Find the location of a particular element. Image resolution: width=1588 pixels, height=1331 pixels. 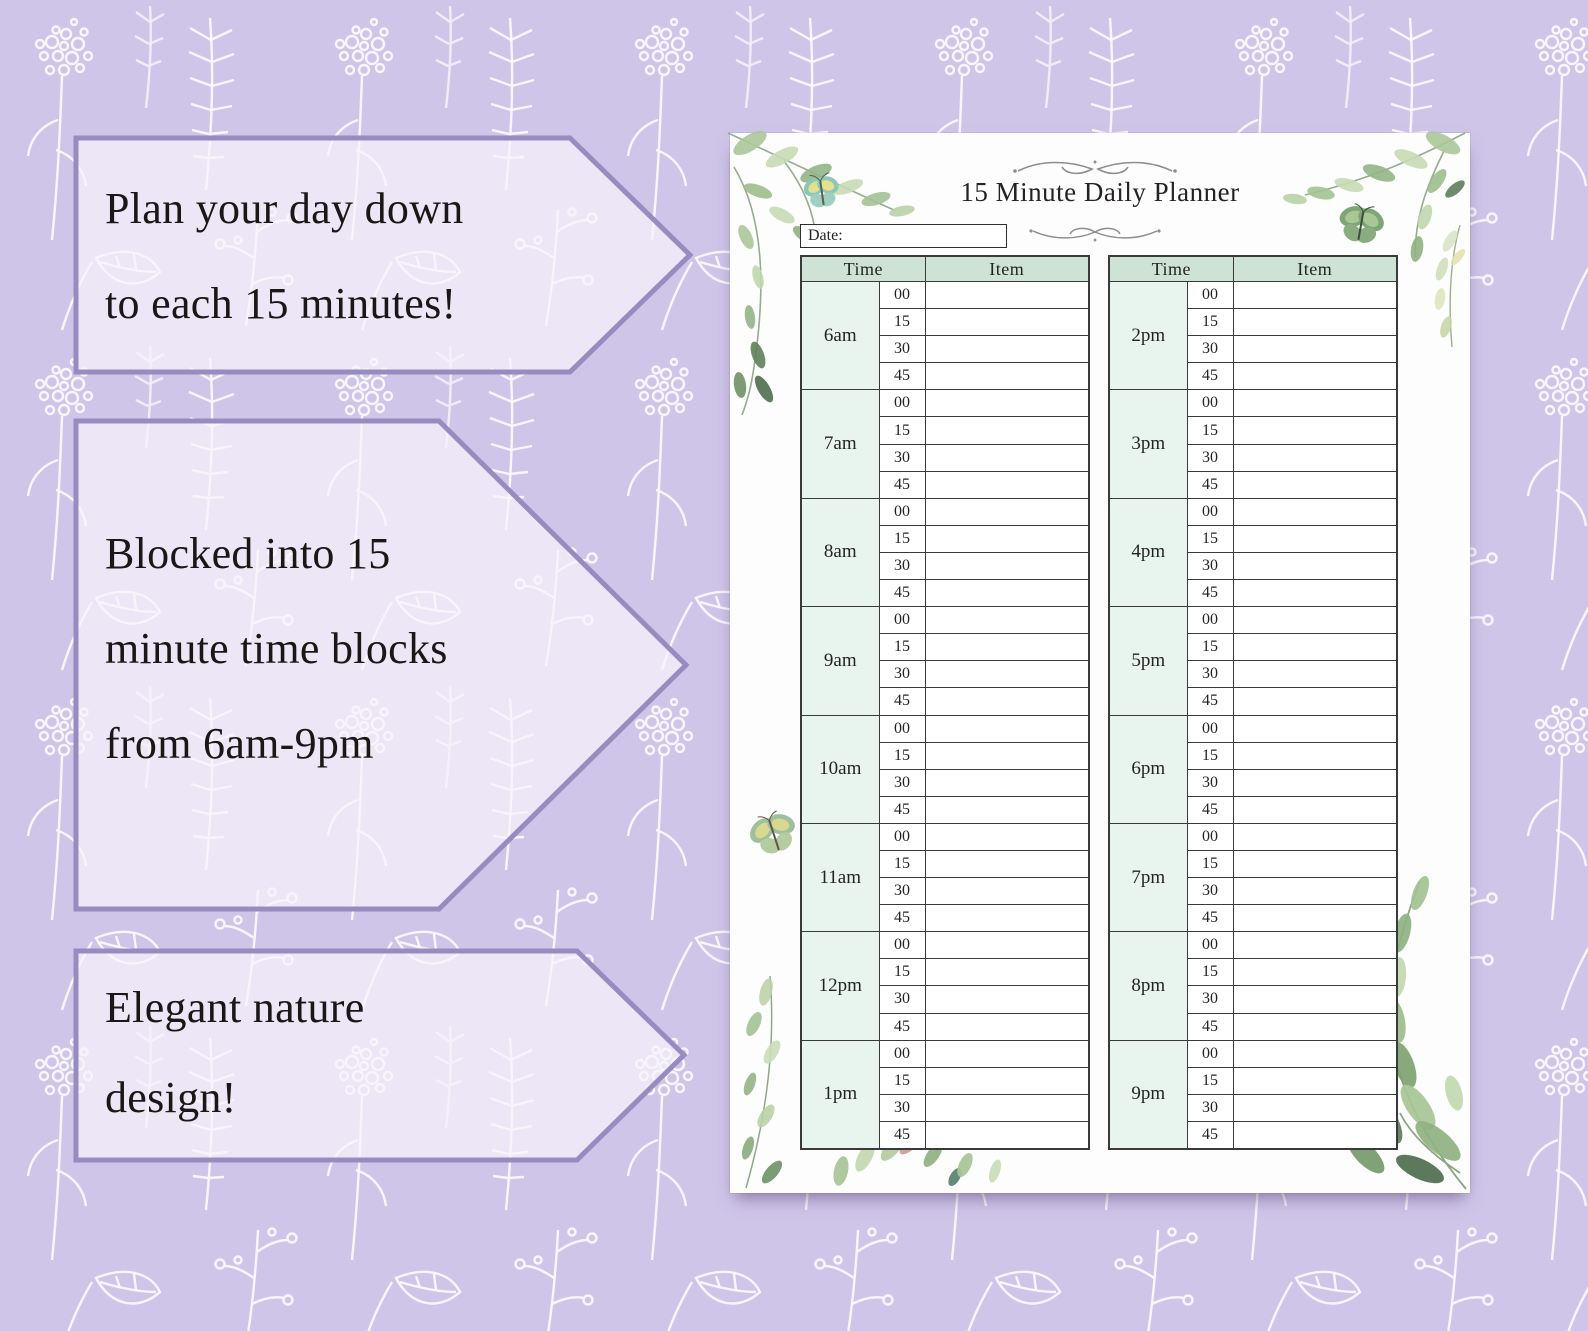

time-slot-row: 8pm 00 is located at coordinates (1253, 986).